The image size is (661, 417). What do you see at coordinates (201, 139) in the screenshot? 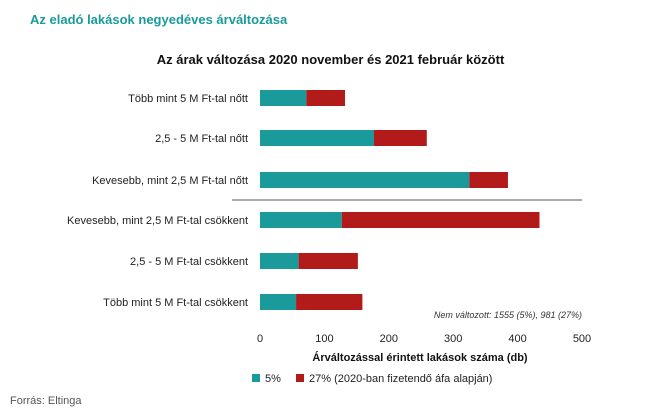
I see `category-label: 2,5 - 5 M Ft-tal nőtt` at bounding box center [201, 139].